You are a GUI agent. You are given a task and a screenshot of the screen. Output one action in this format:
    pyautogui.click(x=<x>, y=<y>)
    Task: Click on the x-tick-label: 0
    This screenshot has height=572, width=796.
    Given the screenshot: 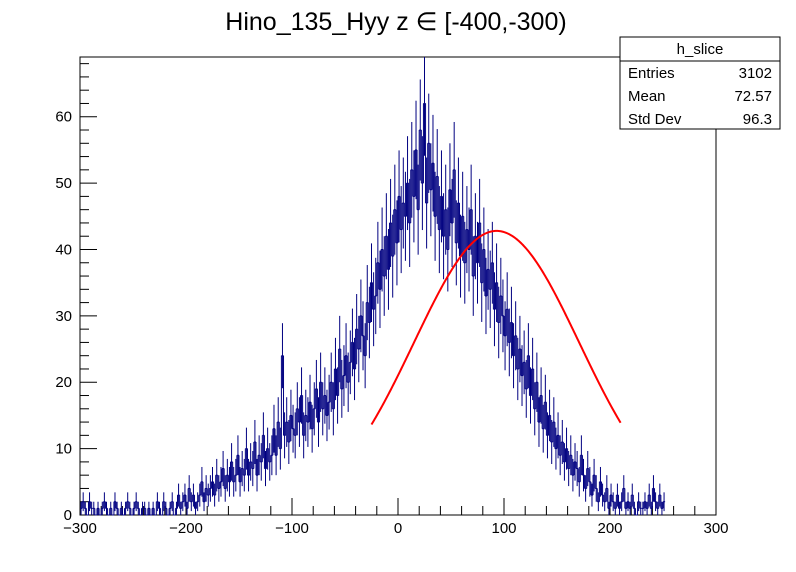 What is the action you would take?
    pyautogui.click(x=398, y=528)
    